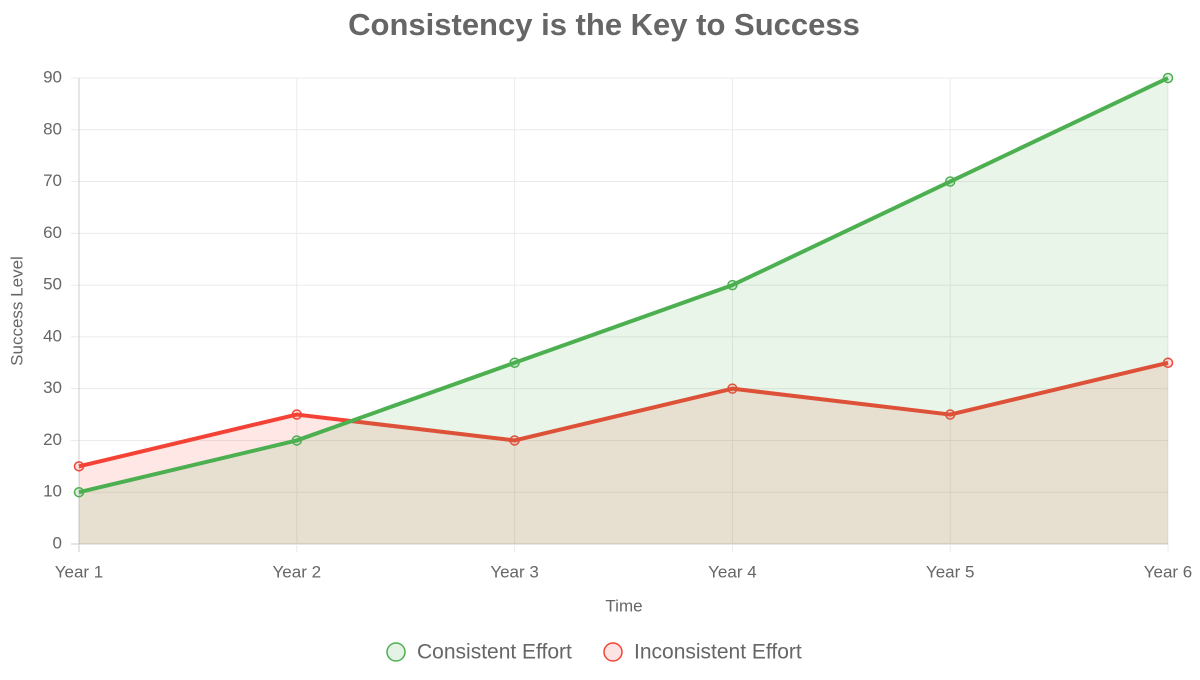 The image size is (1200, 680). I want to click on y-axis-label: Success Level, so click(16, 311).